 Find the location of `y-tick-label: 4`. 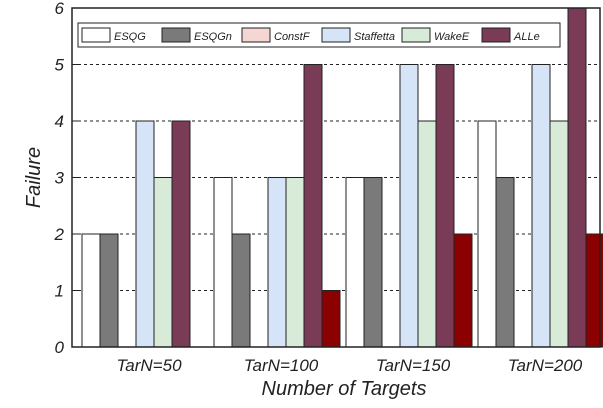

y-tick-label: 4 is located at coordinates (59, 121).